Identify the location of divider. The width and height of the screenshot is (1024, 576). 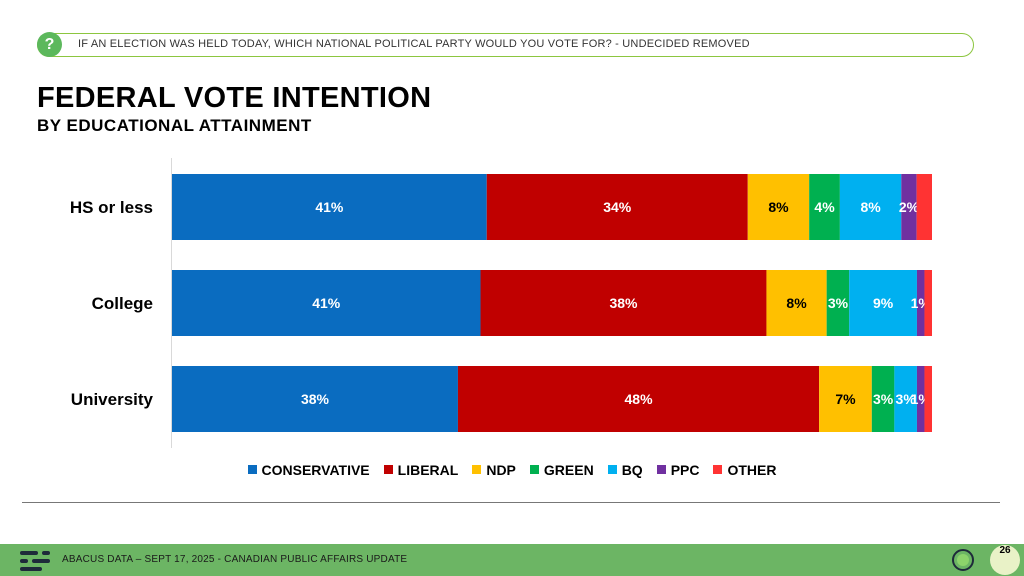
(511, 502).